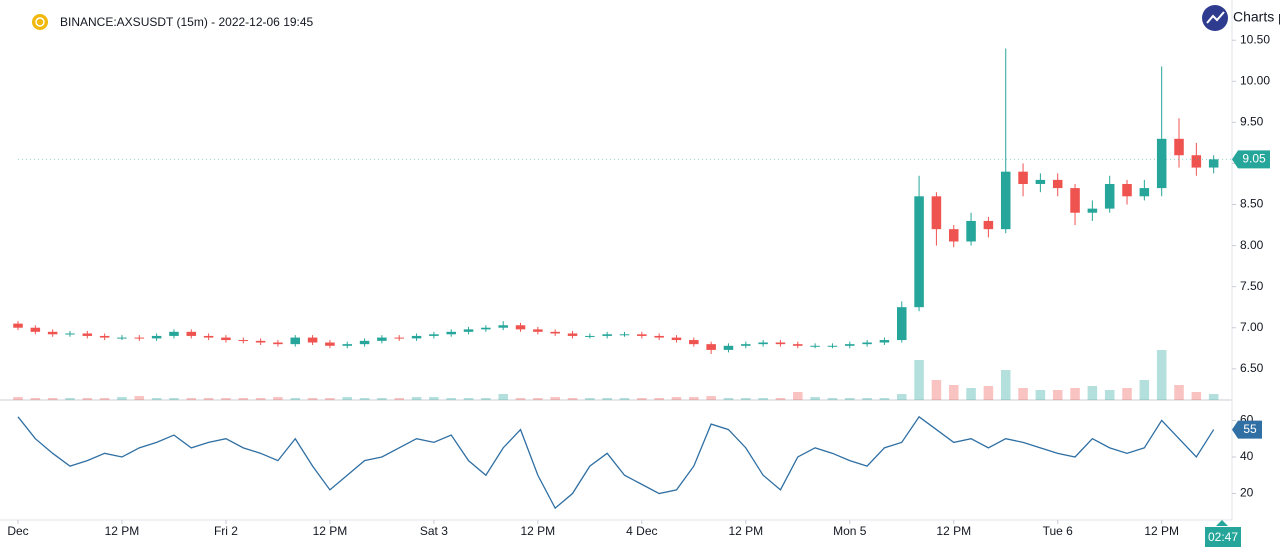 This screenshot has height=557, width=1280. What do you see at coordinates (1252, 327) in the screenshot?
I see `y-tick-label: 7.00` at bounding box center [1252, 327].